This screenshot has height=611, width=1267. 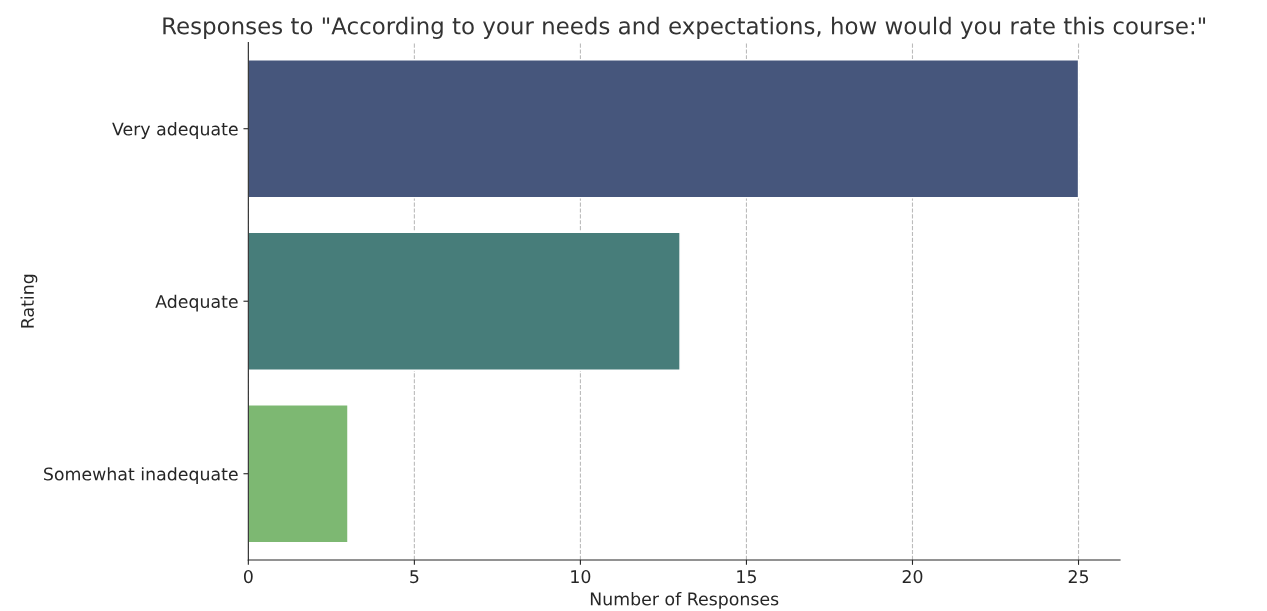 What do you see at coordinates (684, 27) in the screenshot?
I see `chart-title: Responses to "According to your needs and expectations, how would you rate this course:"` at bounding box center [684, 27].